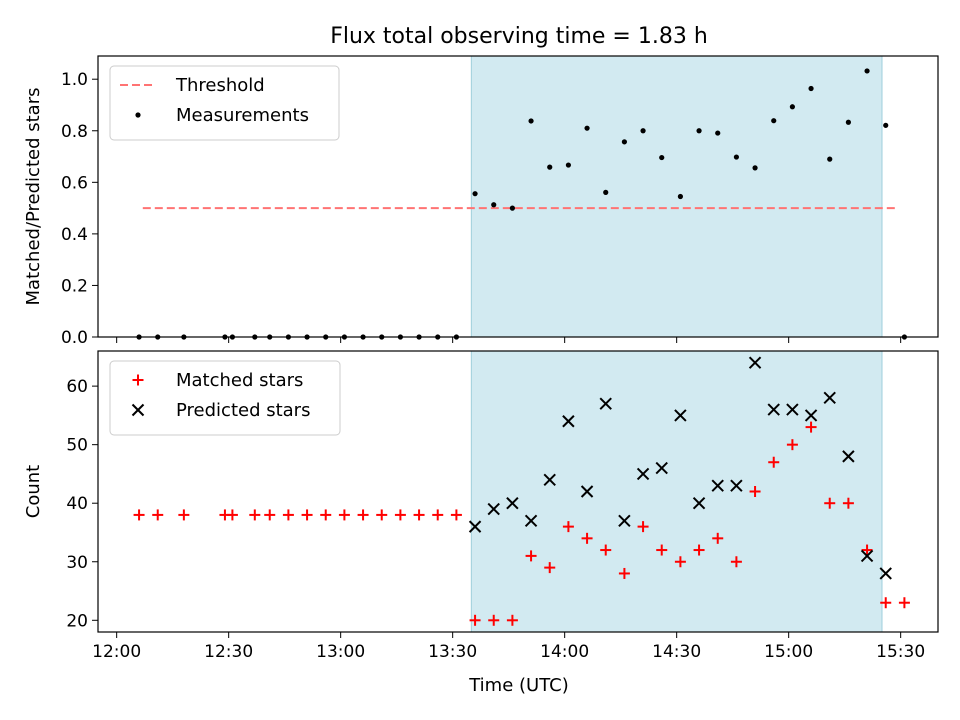  I want to click on chart-title: Flux total observing time = 1.83 h, so click(519, 36).